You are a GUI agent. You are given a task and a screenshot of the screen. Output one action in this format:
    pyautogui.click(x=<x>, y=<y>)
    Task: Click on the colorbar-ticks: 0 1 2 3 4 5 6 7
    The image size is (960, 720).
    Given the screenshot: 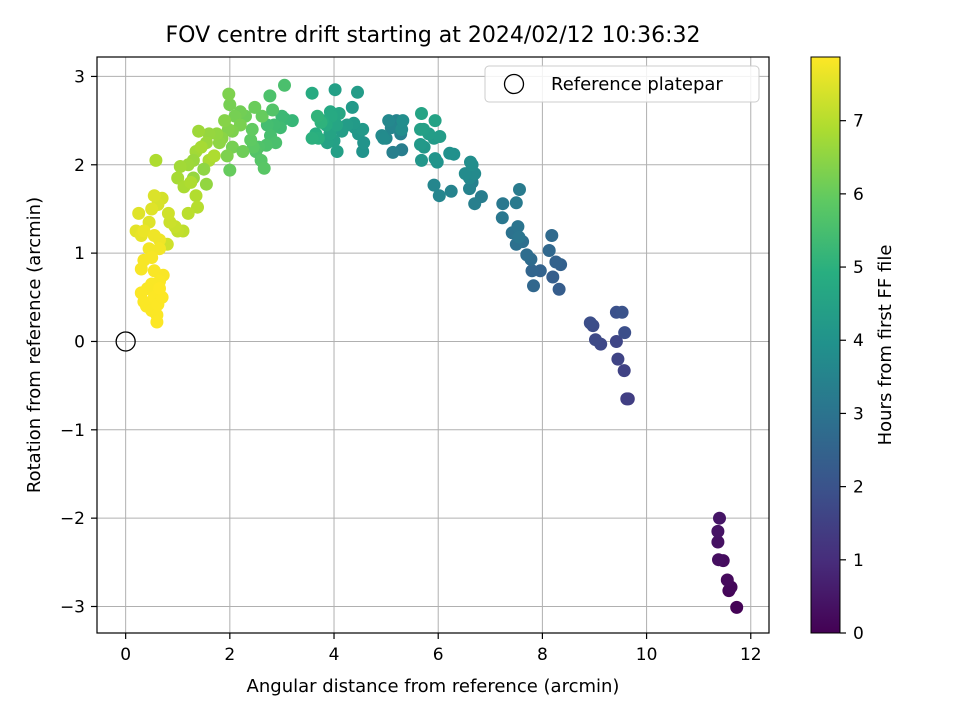 What is the action you would take?
    pyautogui.click(x=852, y=378)
    